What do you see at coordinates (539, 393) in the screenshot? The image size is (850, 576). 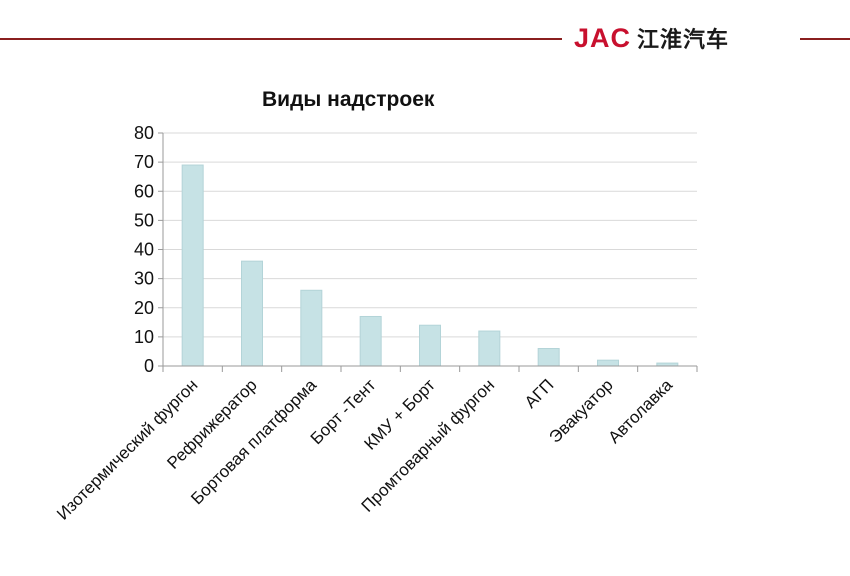 I see `x-tick-label: АГП` at bounding box center [539, 393].